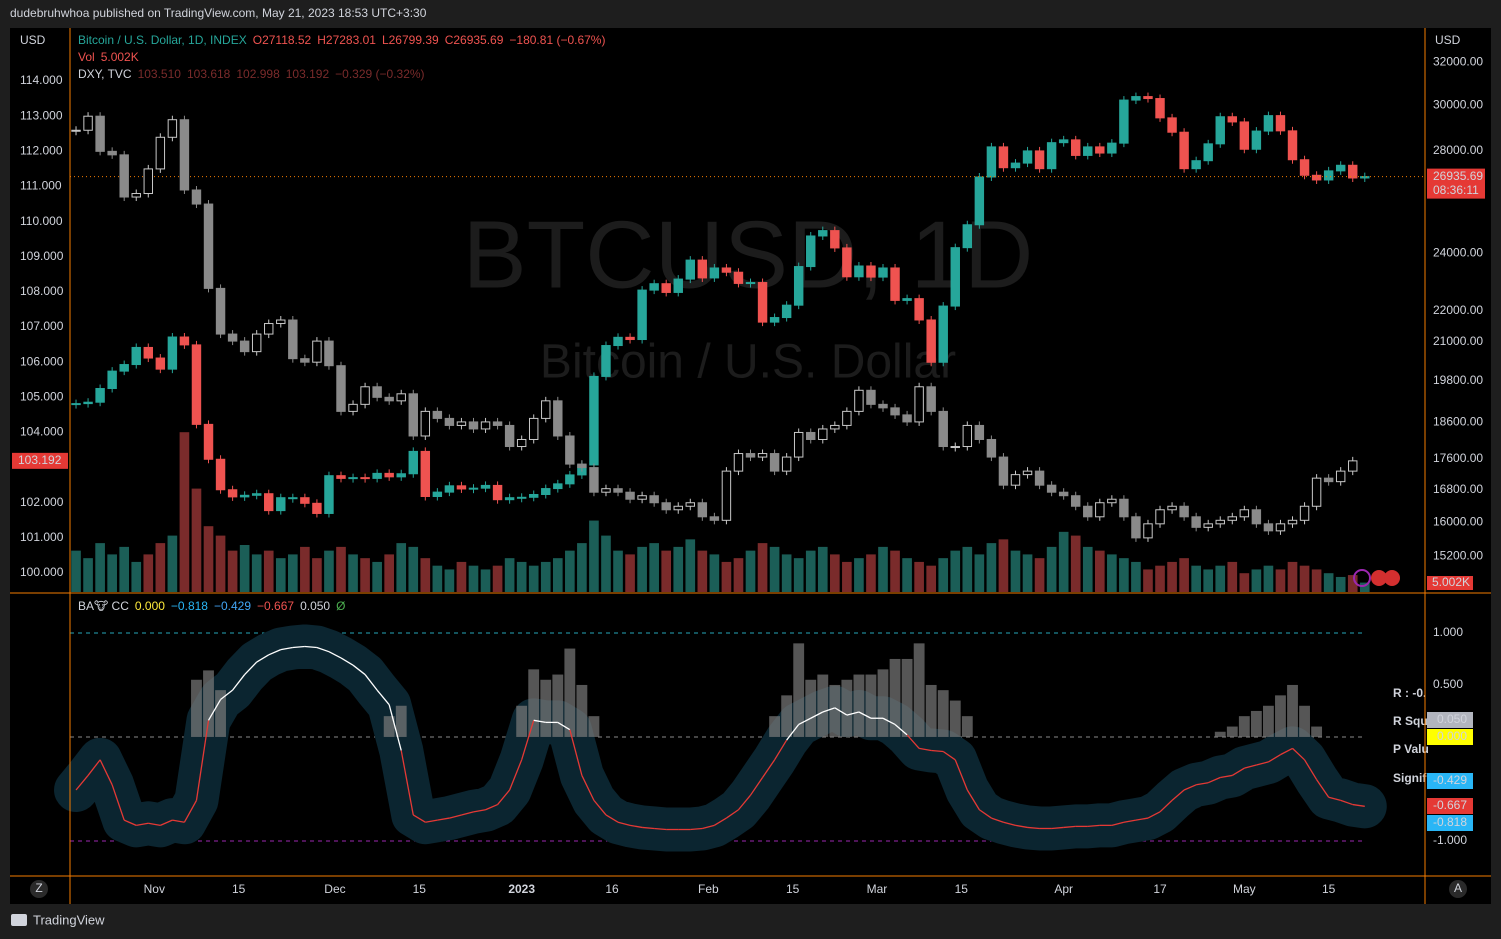 The width and height of the screenshot is (1501, 939). I want to click on legend-volume-value: 5.002K, so click(120, 57).